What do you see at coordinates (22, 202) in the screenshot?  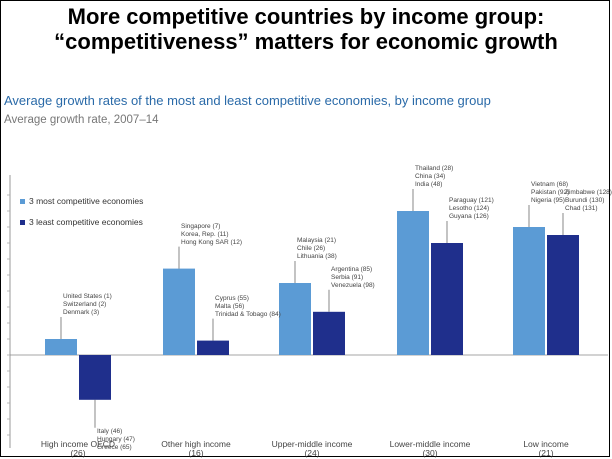 I see `legend-swatch-most` at bounding box center [22, 202].